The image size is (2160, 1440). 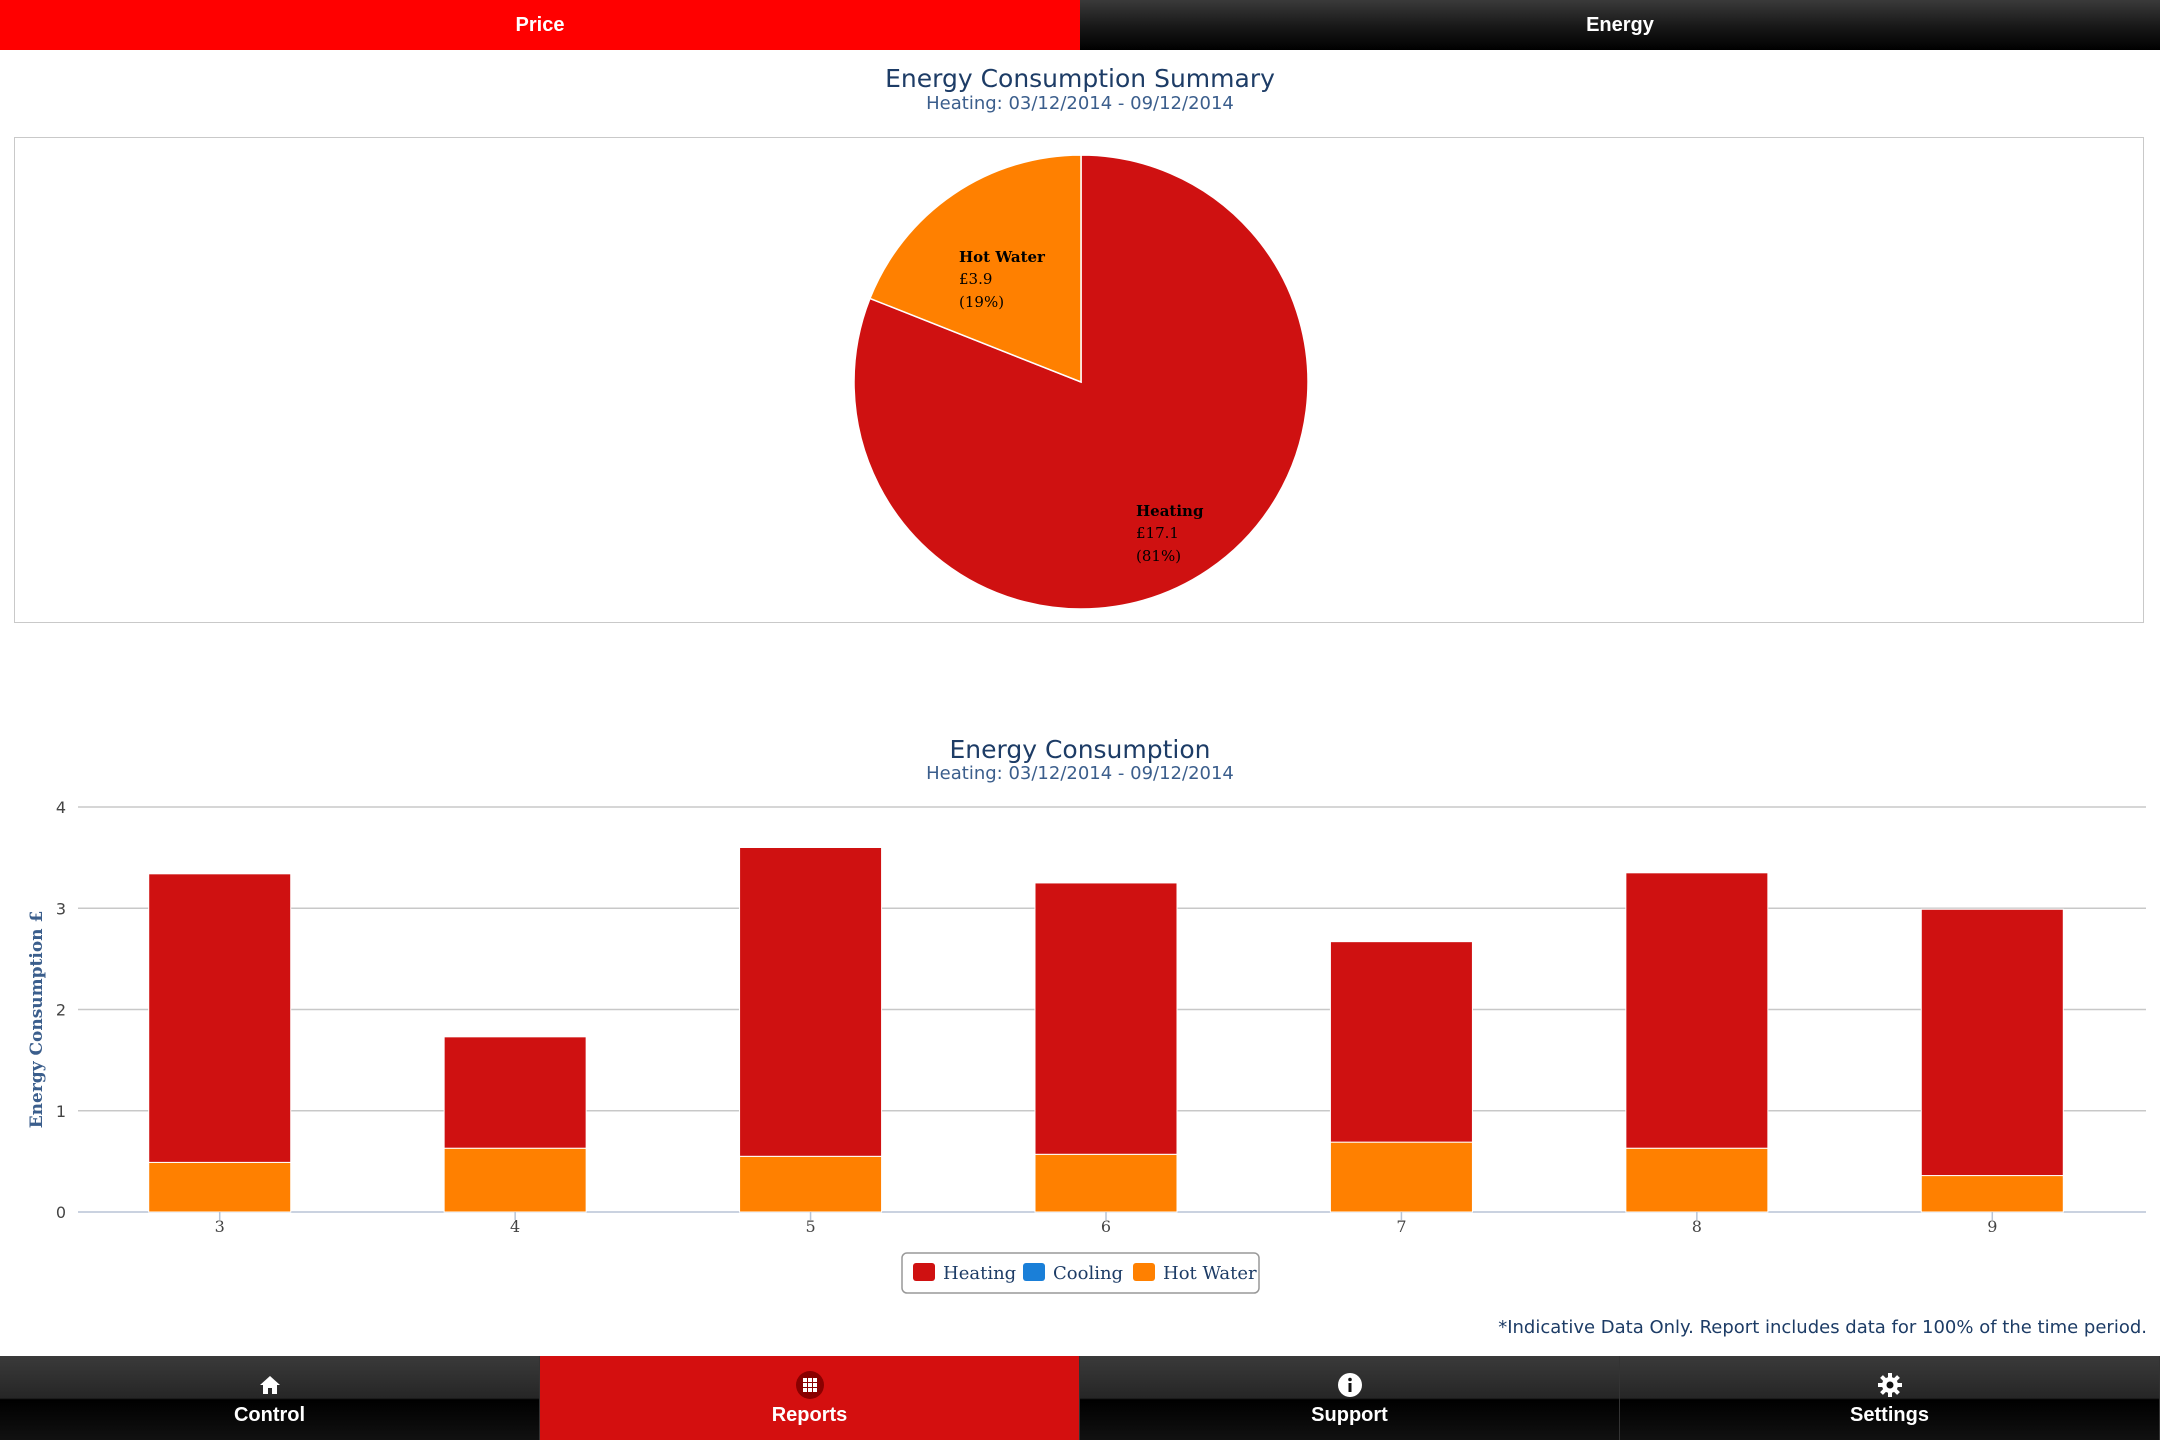 I want to click on nav-support: Support, so click(x=1350, y=1398).